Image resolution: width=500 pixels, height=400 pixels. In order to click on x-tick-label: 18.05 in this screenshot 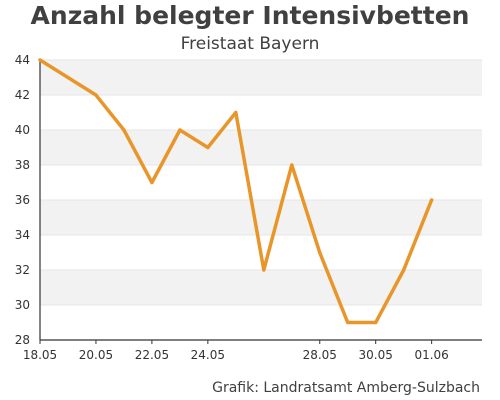, I will do `click(40, 355)`.